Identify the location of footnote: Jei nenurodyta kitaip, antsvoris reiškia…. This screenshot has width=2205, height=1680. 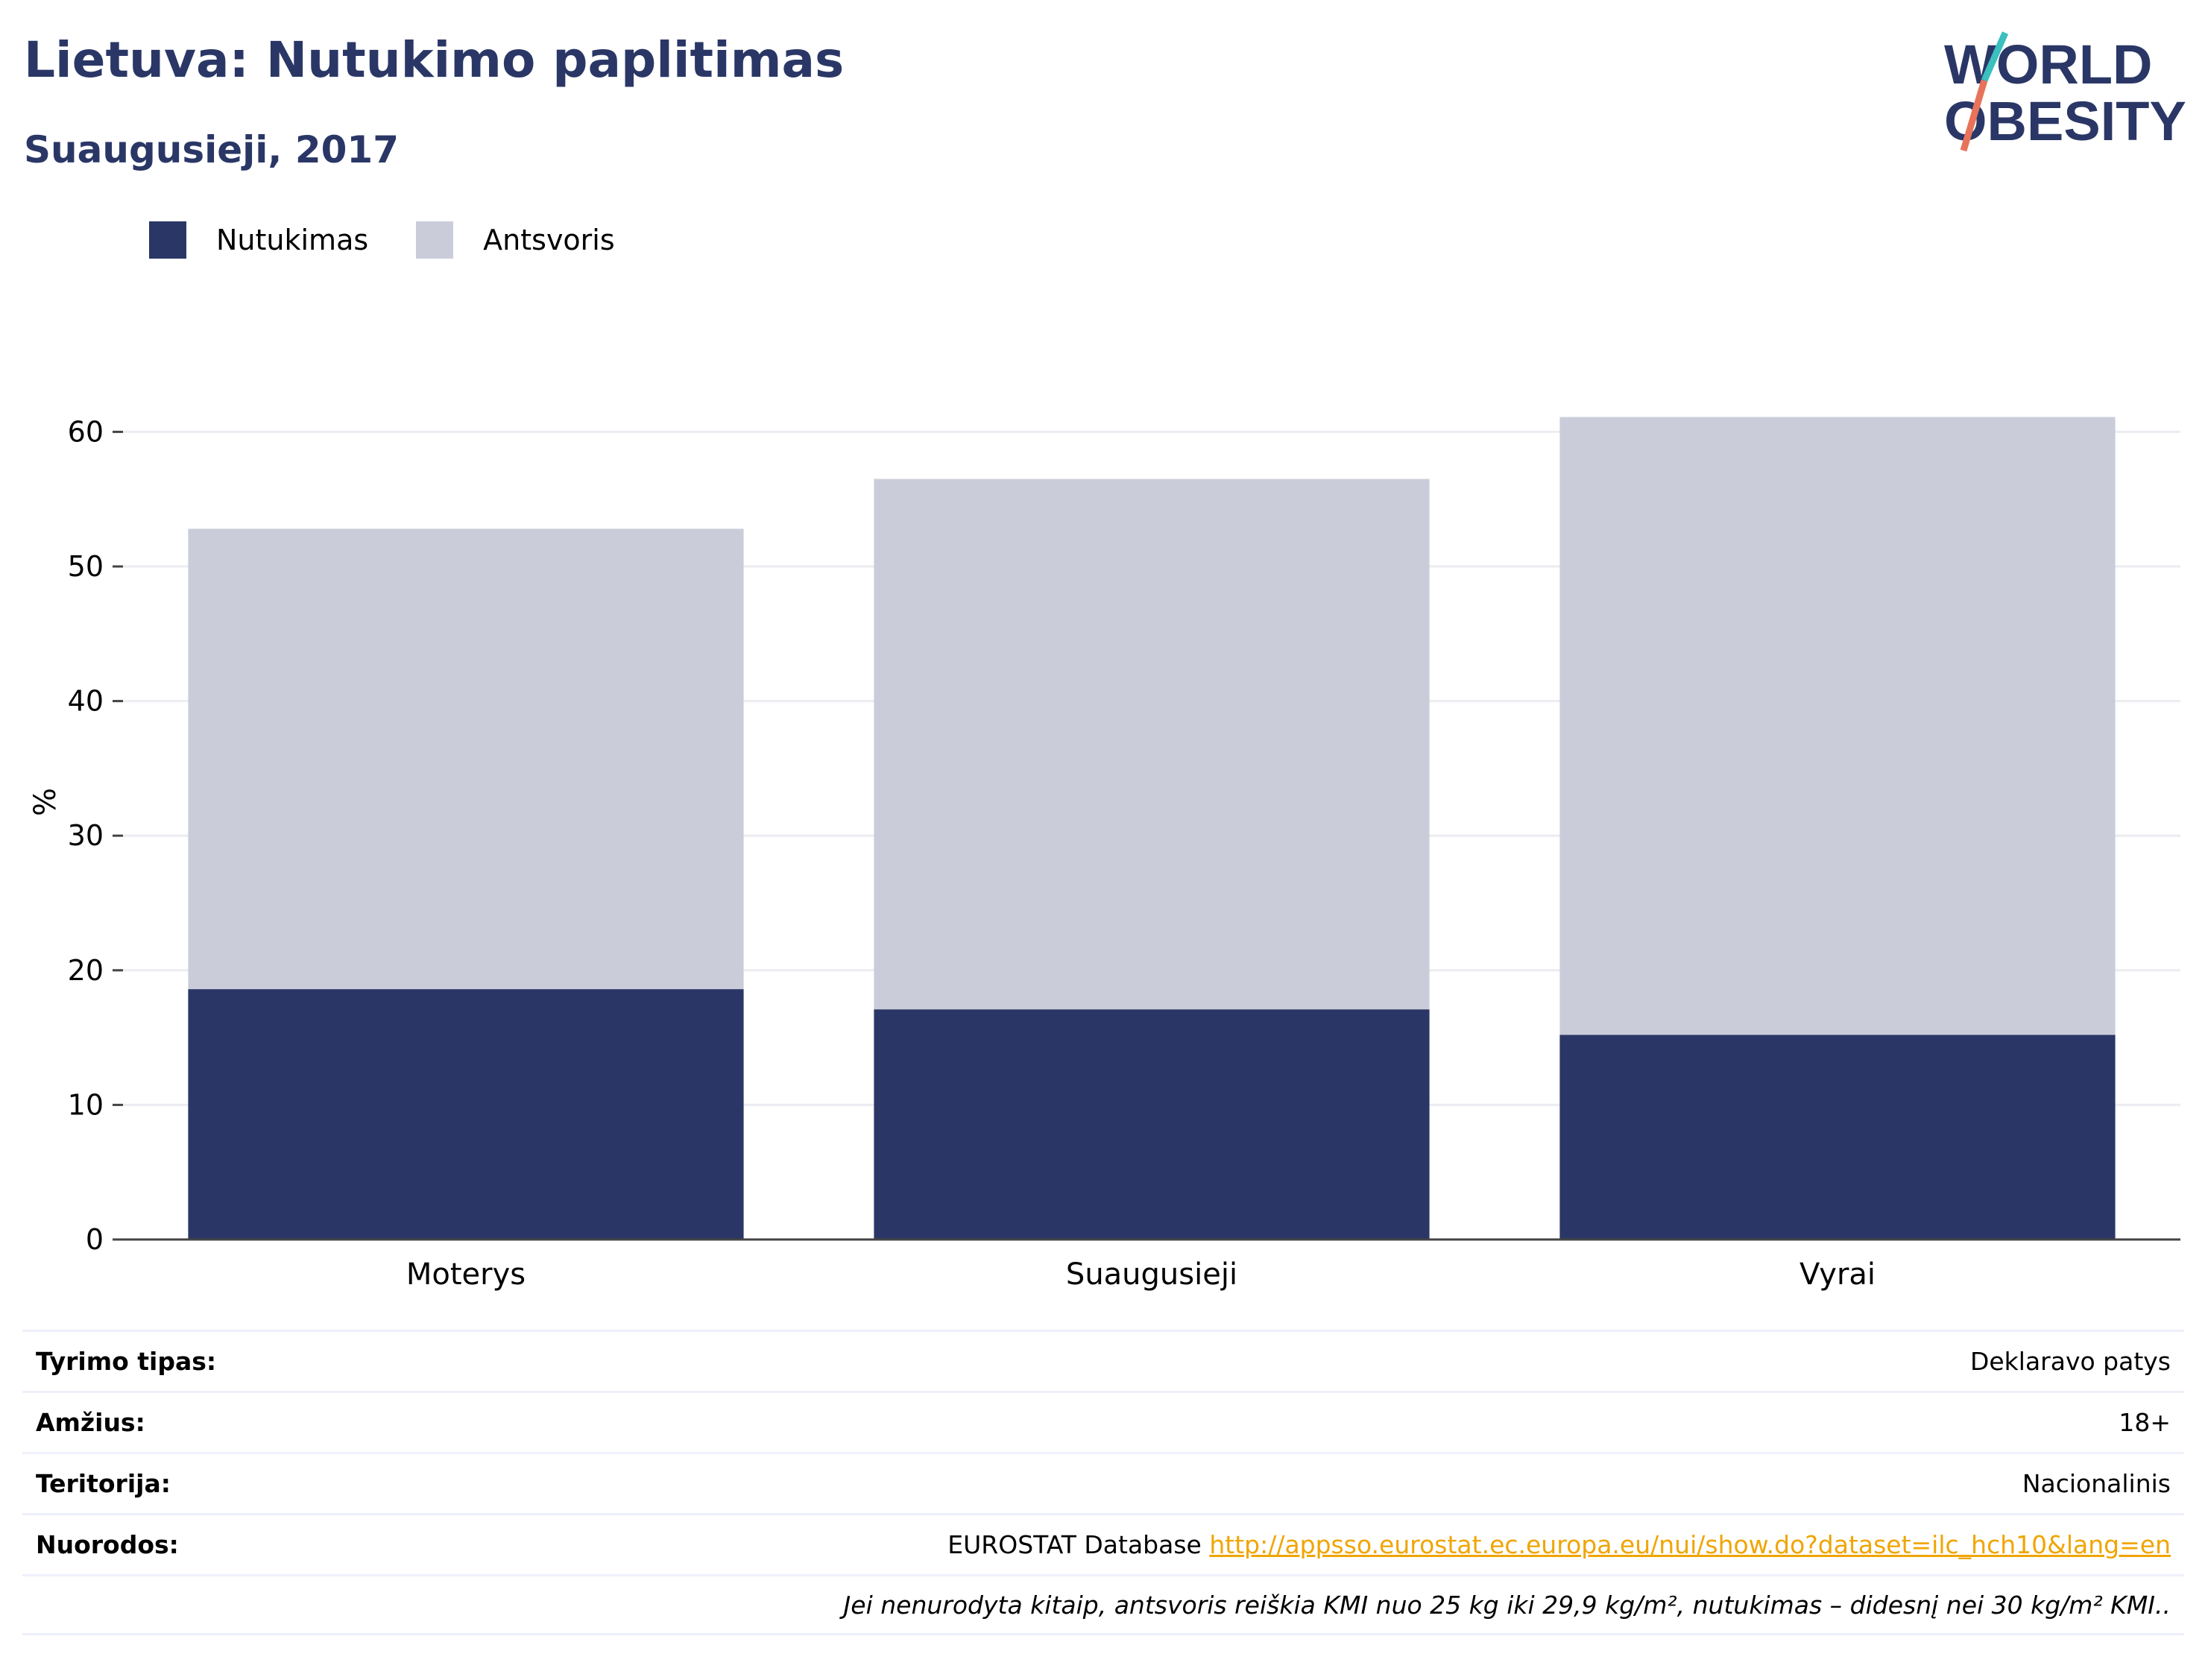
(1507, 1605).